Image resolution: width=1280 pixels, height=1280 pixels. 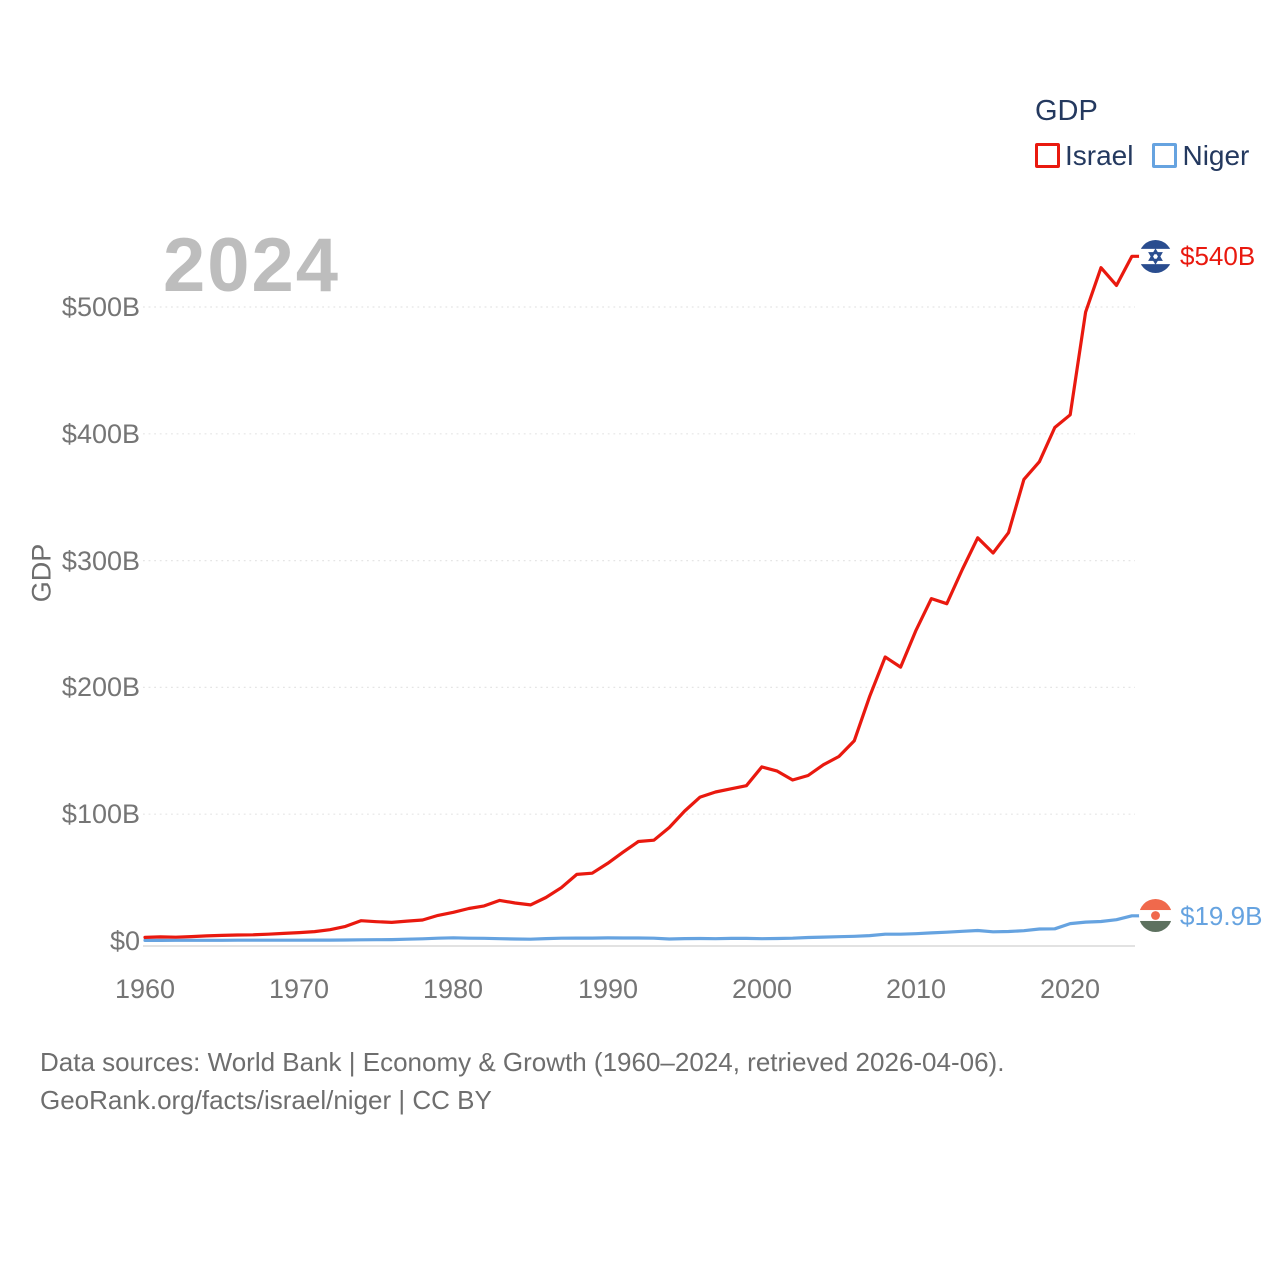 I want to click on legend-item-niger: Niger, so click(x=1200, y=155).